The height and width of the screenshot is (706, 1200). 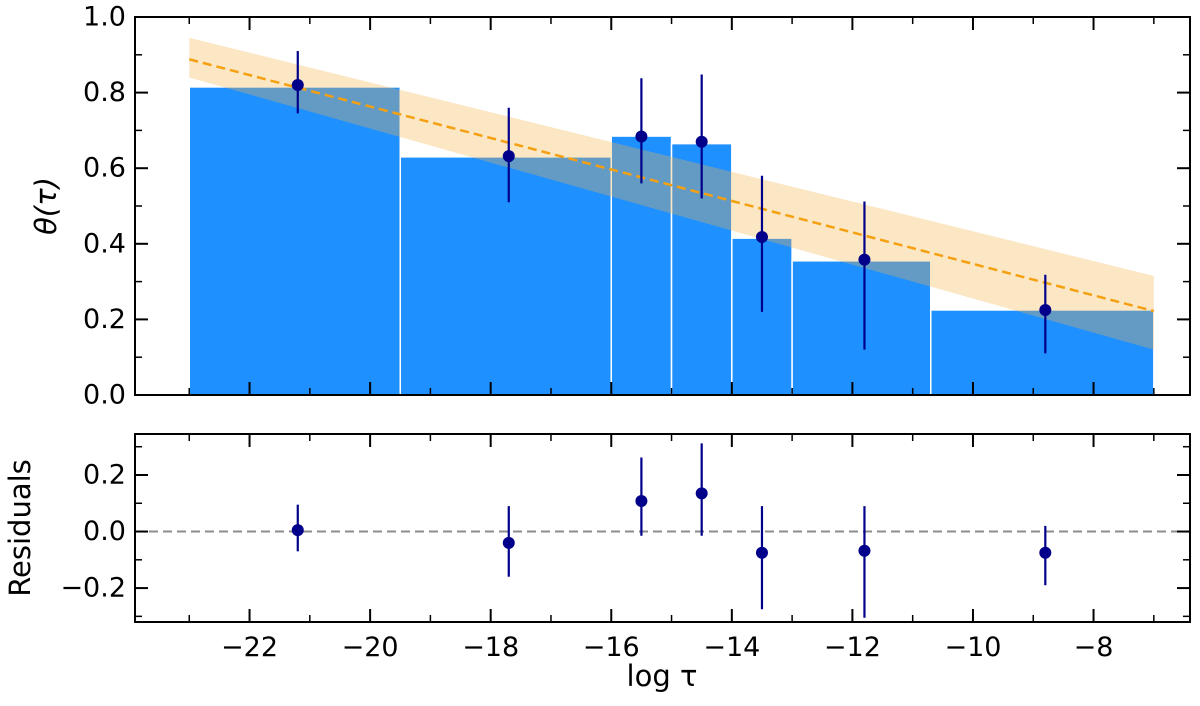 I want to click on residuals-y-ticks: −0.2 0.0 0.2, so click(x=93, y=531).